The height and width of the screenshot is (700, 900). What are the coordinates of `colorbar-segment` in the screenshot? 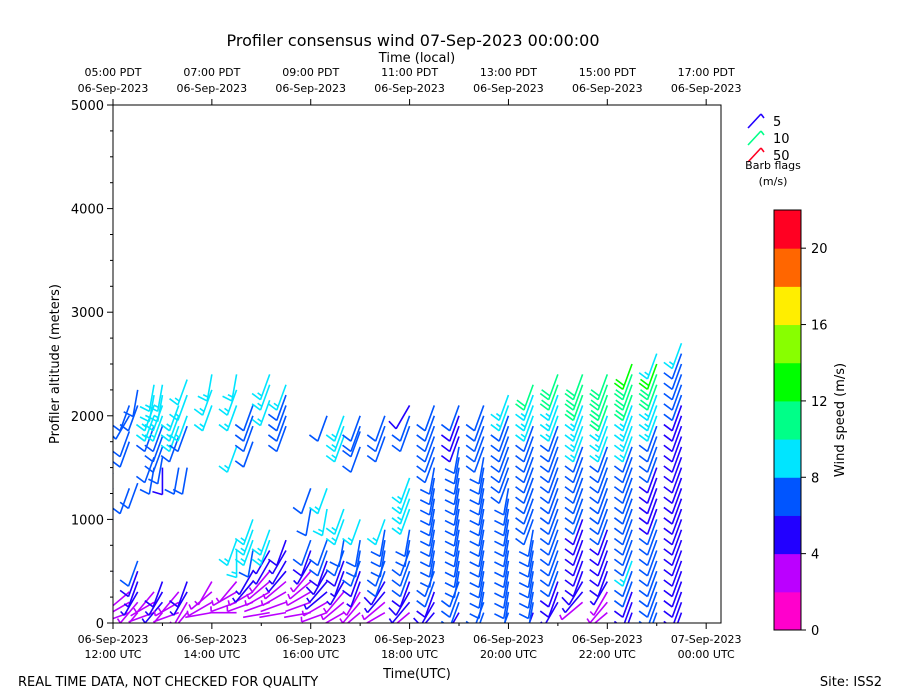 It's located at (787, 267).